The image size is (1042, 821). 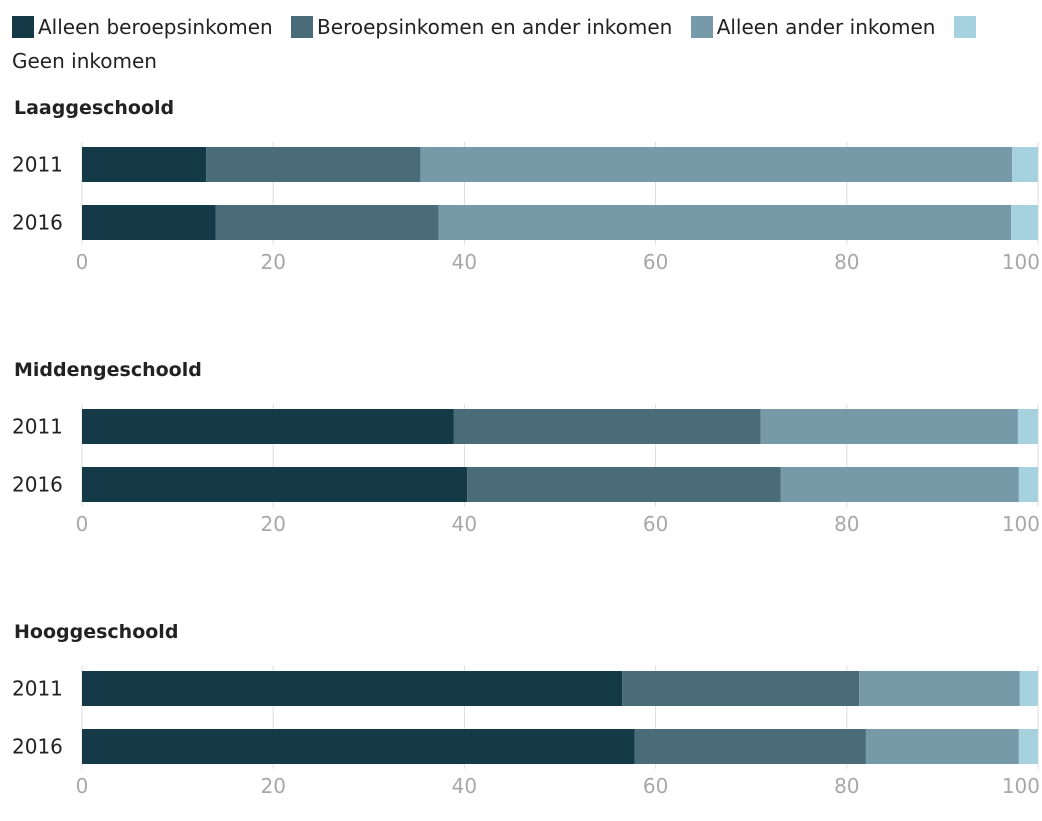 I want to click on legend-item-alleen-ander-inkomen: Alleen ander inkomen, so click(x=813, y=27).